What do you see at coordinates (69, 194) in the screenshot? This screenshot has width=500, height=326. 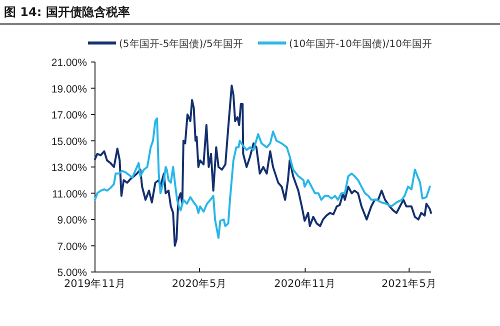 I see `y-tick-label: 11.00%` at bounding box center [69, 194].